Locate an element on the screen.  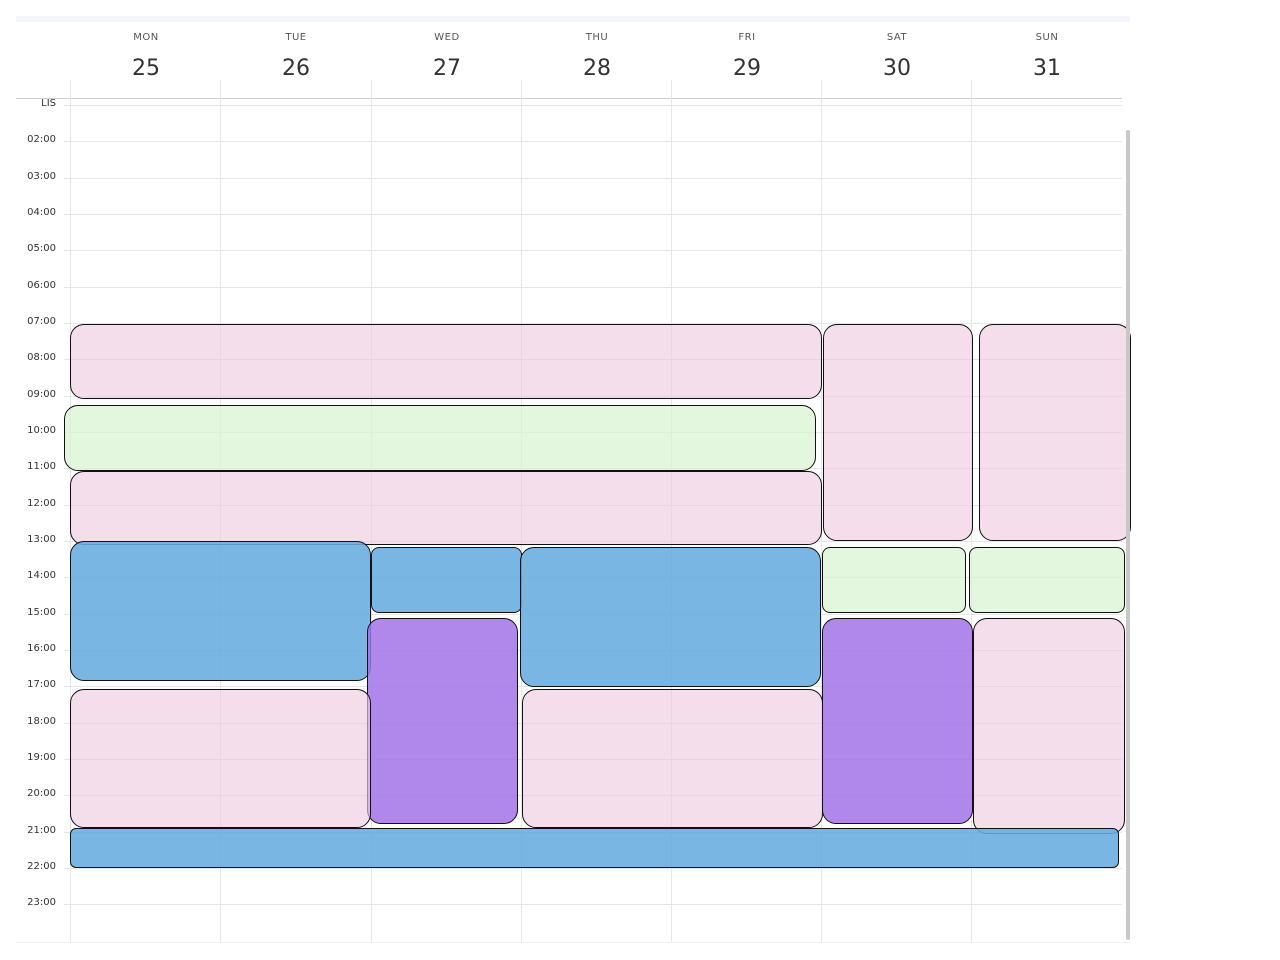
time-label: LIS is located at coordinates (48, 103).